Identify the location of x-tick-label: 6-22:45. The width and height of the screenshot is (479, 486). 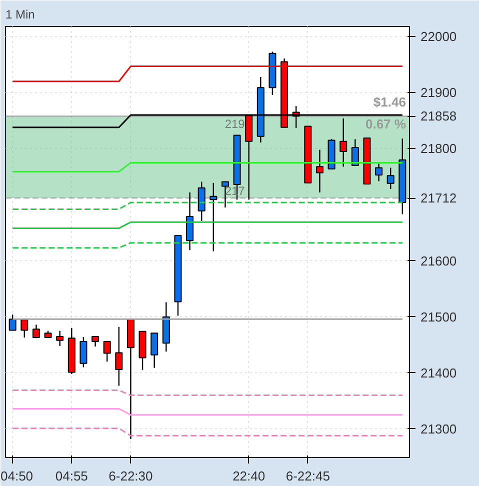
(308, 476).